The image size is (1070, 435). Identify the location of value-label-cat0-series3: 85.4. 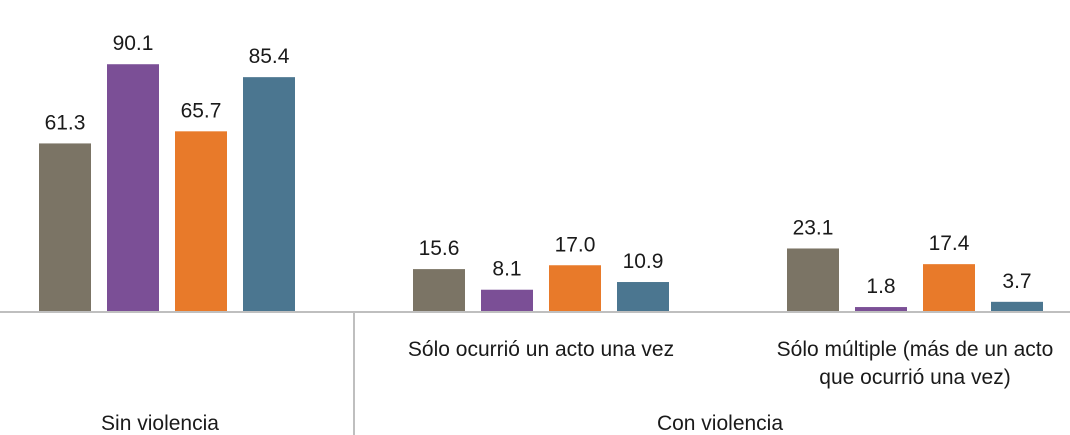
(269, 56).